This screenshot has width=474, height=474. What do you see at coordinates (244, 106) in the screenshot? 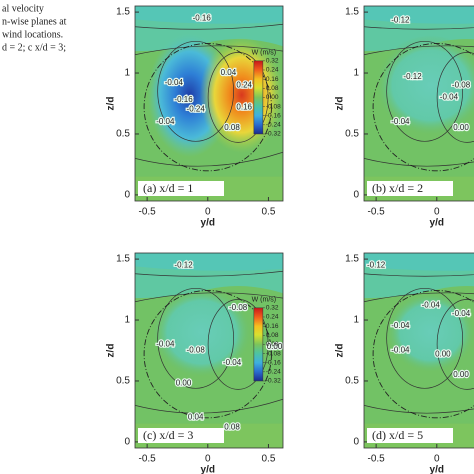
I see `contour-label: 0.16` at bounding box center [244, 106].